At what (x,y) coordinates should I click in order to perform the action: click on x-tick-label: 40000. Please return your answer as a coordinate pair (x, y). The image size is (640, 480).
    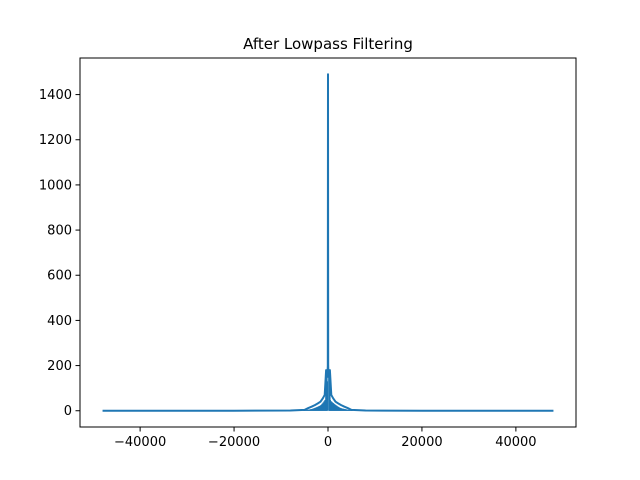
    Looking at the image, I should click on (515, 442).